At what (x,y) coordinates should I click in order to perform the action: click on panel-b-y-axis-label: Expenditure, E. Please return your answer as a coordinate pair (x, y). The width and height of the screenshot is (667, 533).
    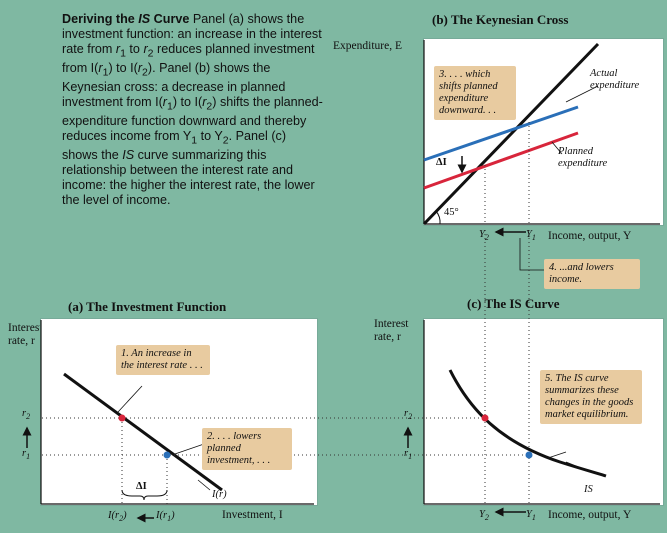
    Looking at the image, I should click on (367, 46).